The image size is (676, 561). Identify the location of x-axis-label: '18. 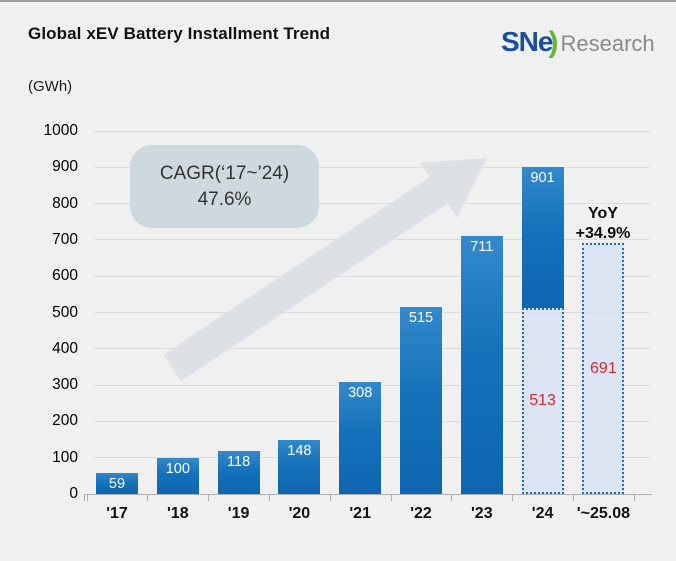
(177, 513).